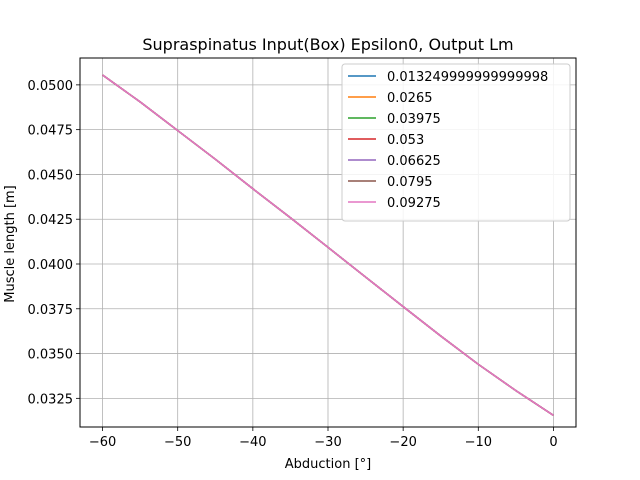  Describe the element at coordinates (51, 220) in the screenshot. I see `y-tick-label: 0.0425` at that location.